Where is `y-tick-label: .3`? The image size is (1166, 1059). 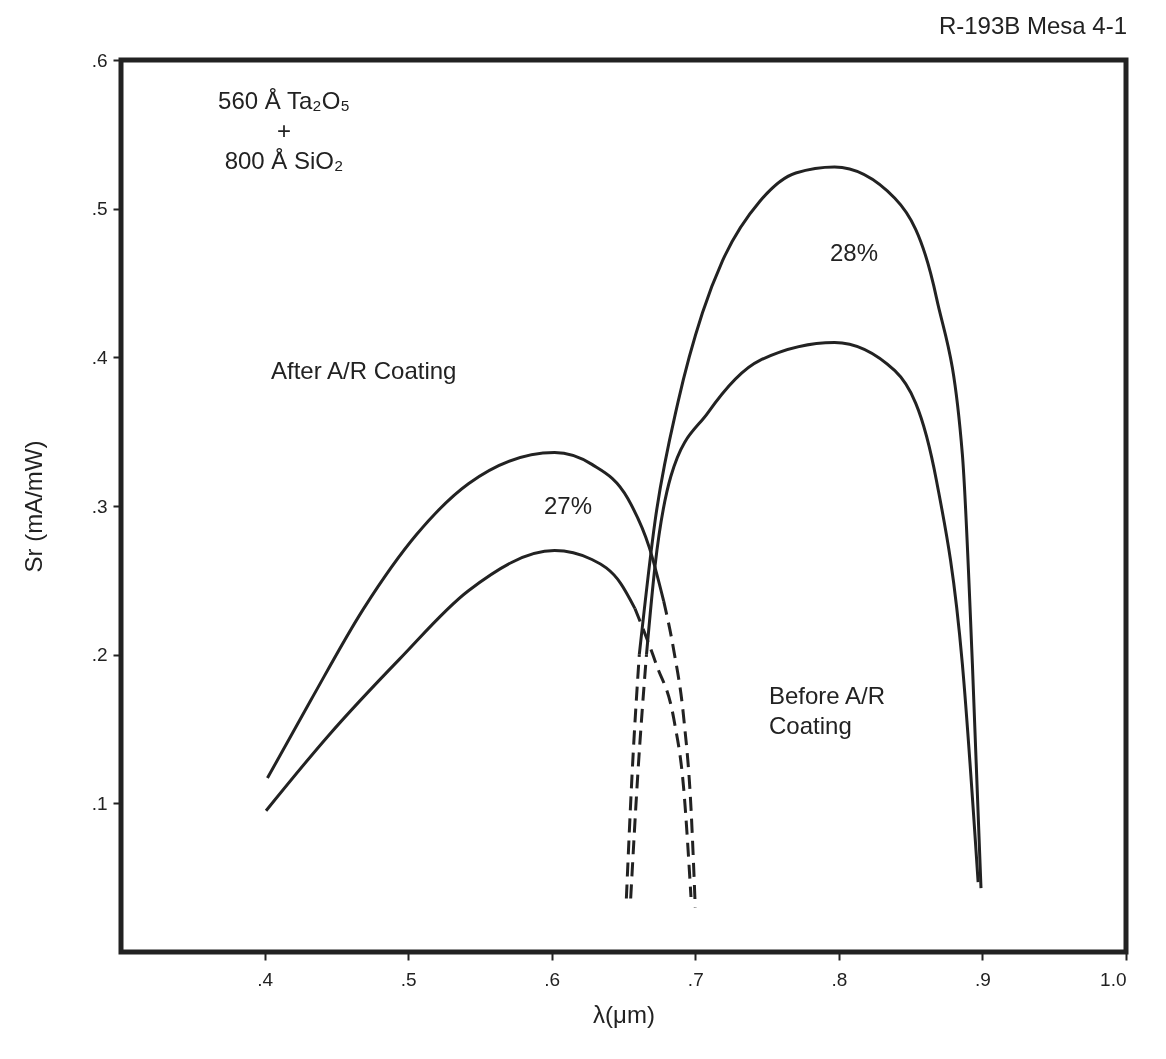
y-tick-label: .3 is located at coordinates (99, 506).